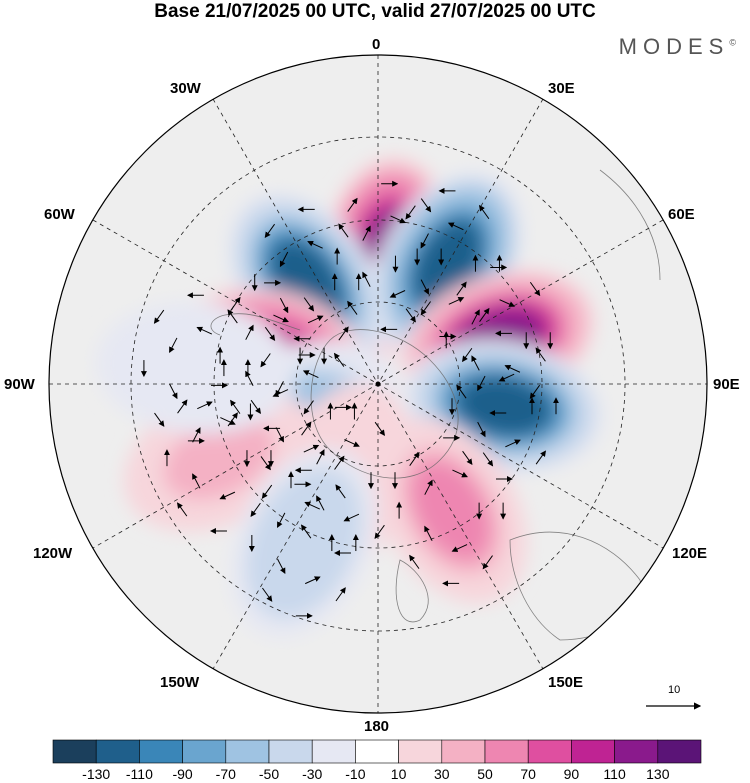 This screenshot has width=750, height=783. Describe the element at coordinates (96, 774) in the screenshot. I see `colorbar-label-0: -130` at that location.